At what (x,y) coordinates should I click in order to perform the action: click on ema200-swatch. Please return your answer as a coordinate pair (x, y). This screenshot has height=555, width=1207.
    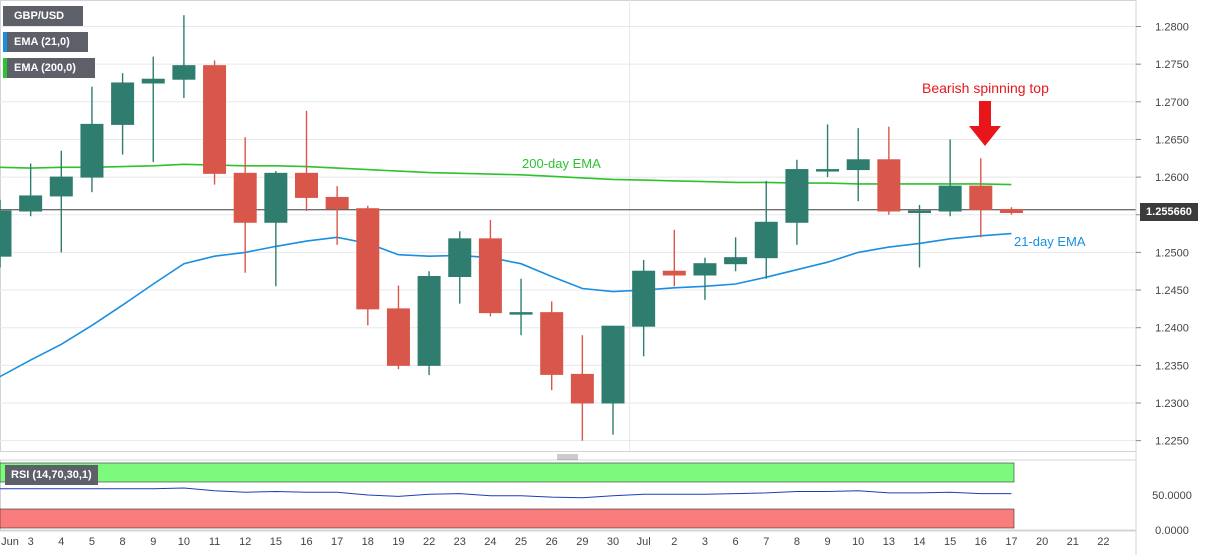
    Looking at the image, I should click on (5, 68).